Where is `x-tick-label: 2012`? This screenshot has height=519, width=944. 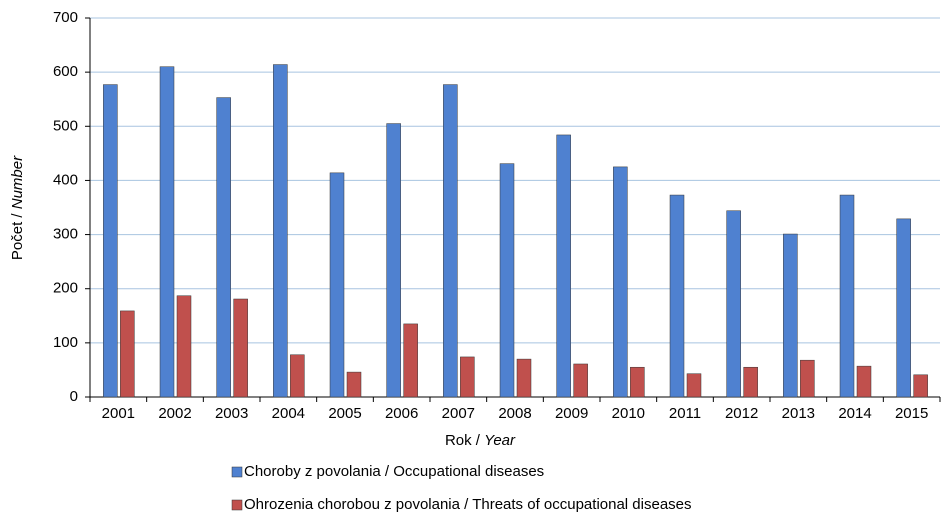
x-tick-label: 2012 is located at coordinates (741, 413).